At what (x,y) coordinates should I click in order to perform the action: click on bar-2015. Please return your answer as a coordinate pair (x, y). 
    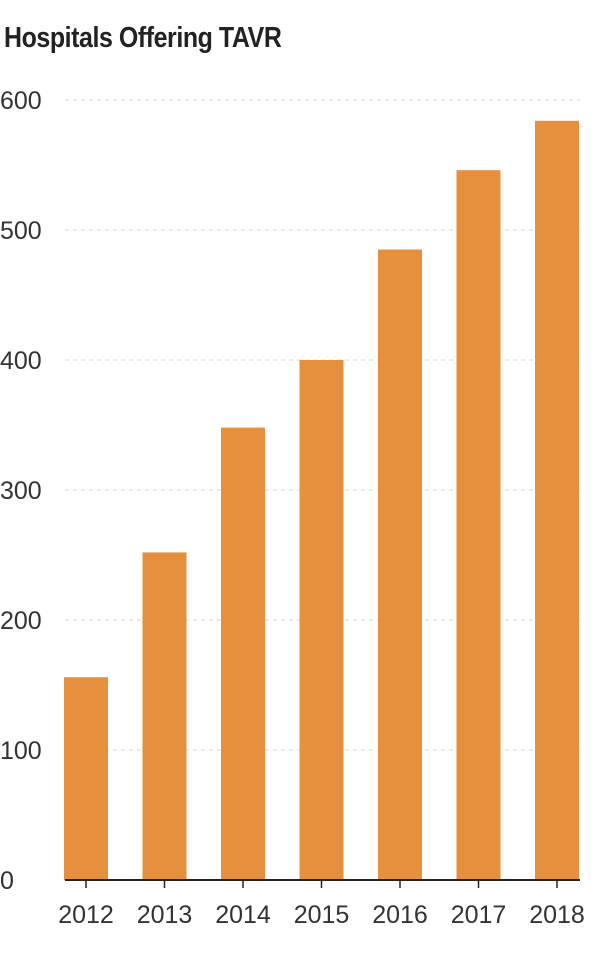
    Looking at the image, I should click on (321, 620).